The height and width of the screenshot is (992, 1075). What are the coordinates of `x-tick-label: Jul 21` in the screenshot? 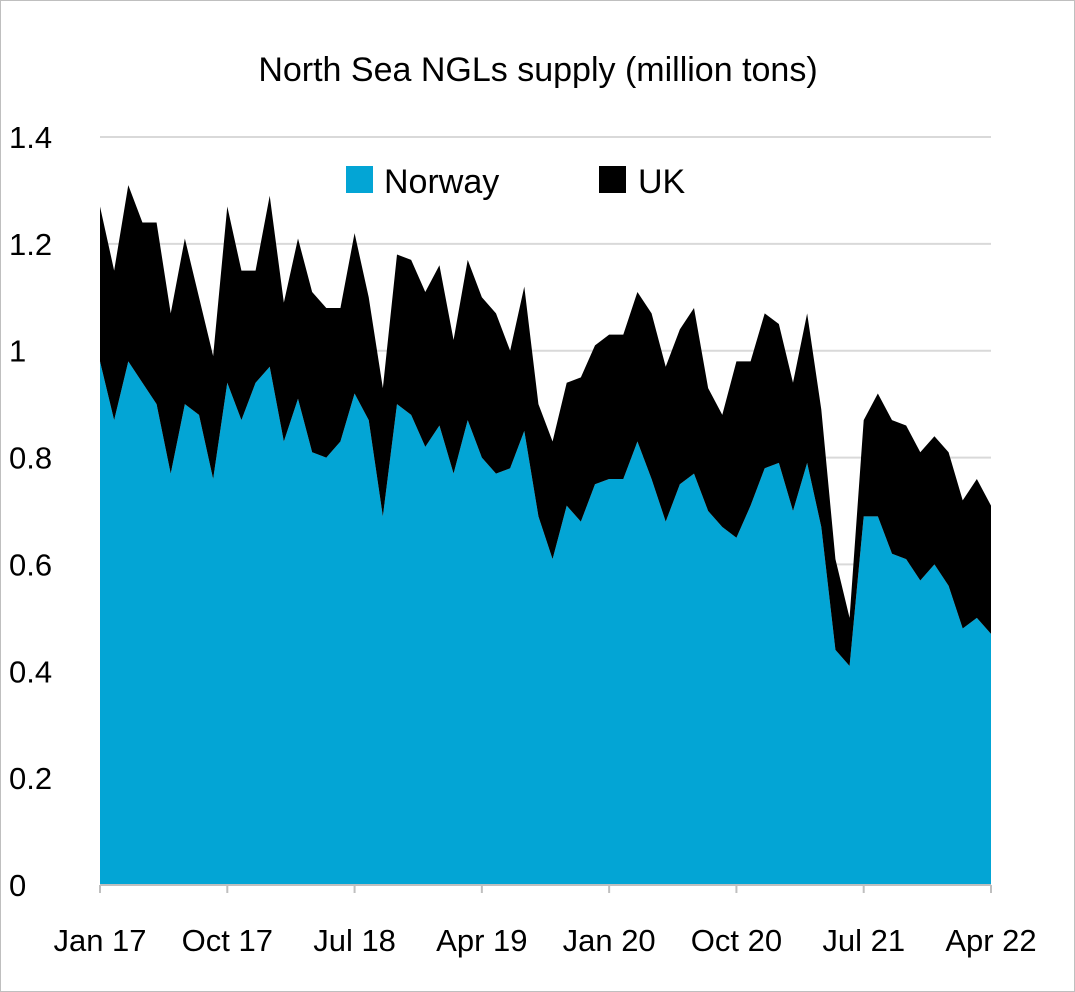 It's located at (863, 940).